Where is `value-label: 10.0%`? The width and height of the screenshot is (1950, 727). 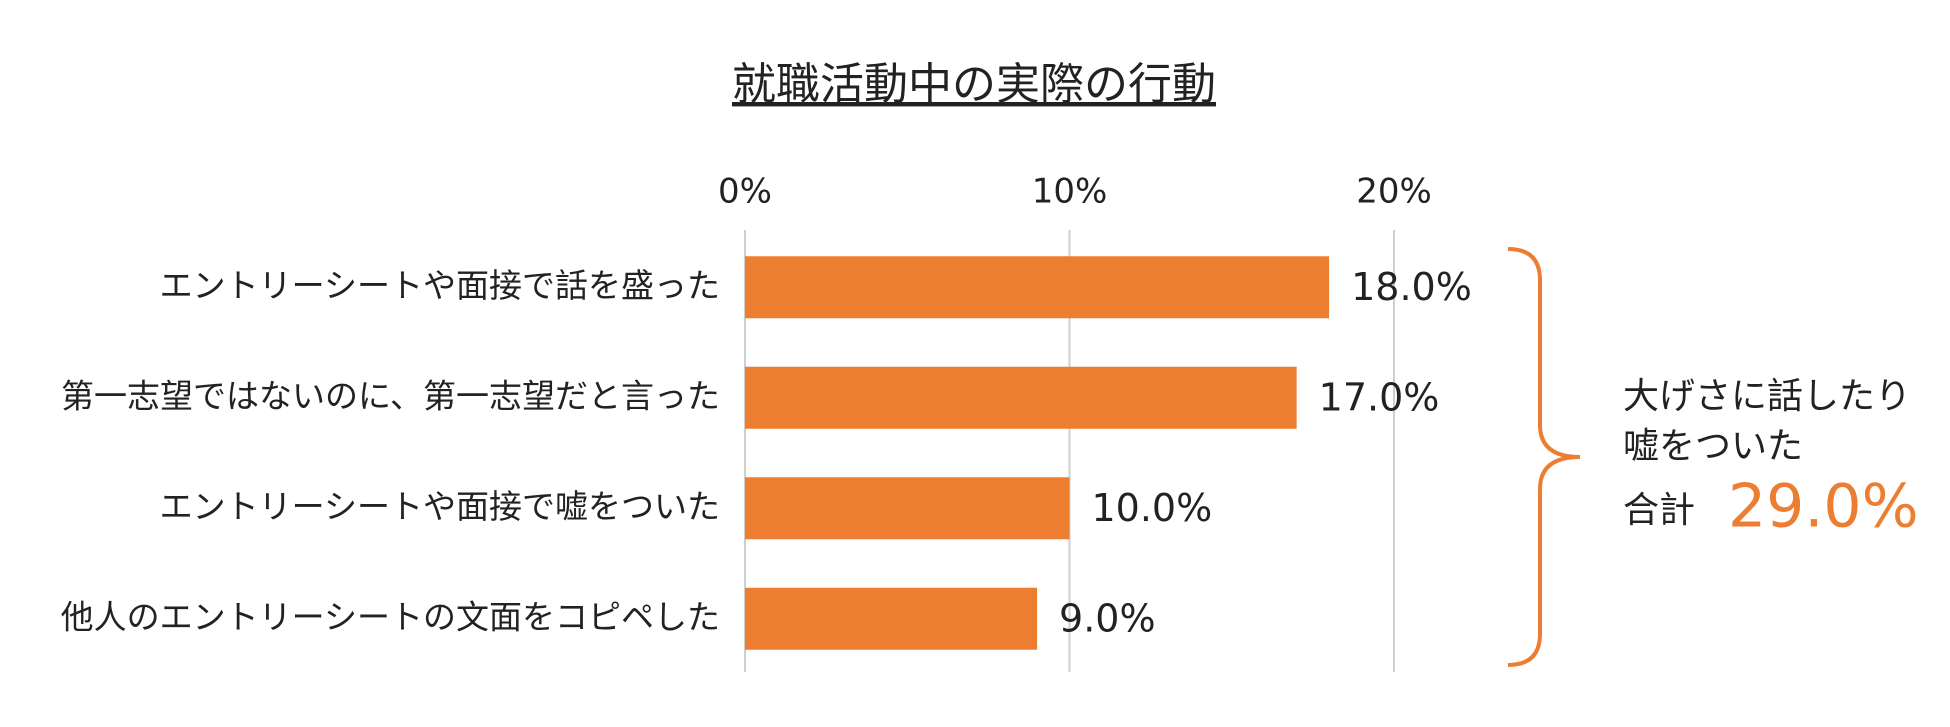
value-label: 10.0% is located at coordinates (1152, 508).